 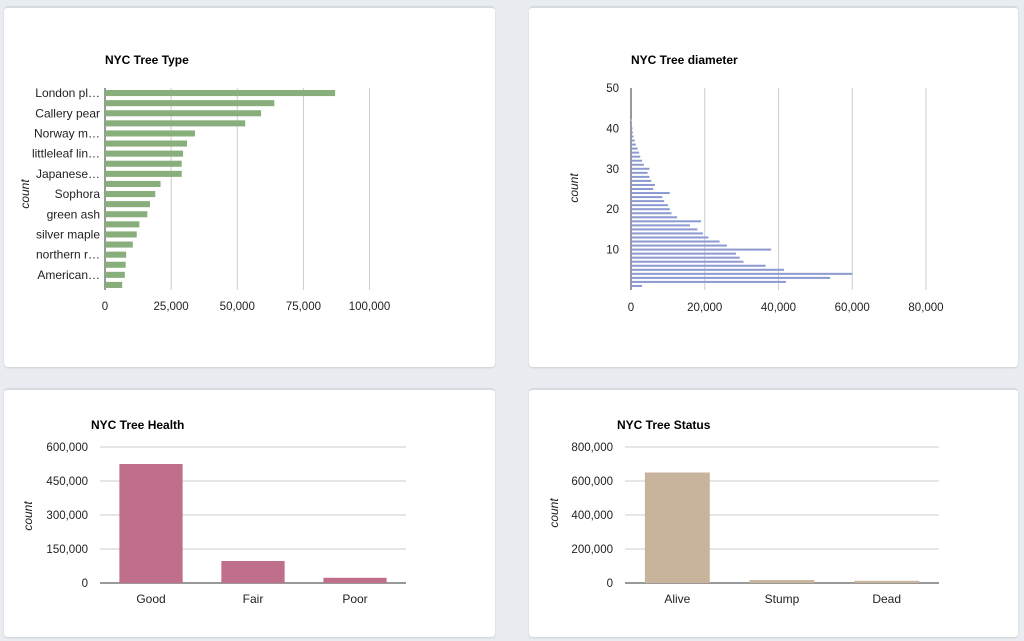 What do you see at coordinates (67, 482) in the screenshot?
I see `y-tick-label: 450,000` at bounding box center [67, 482].